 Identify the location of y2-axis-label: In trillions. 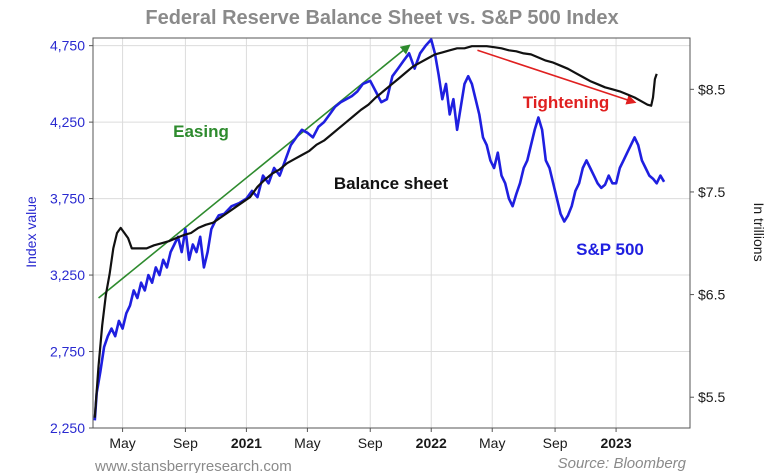
(759, 231).